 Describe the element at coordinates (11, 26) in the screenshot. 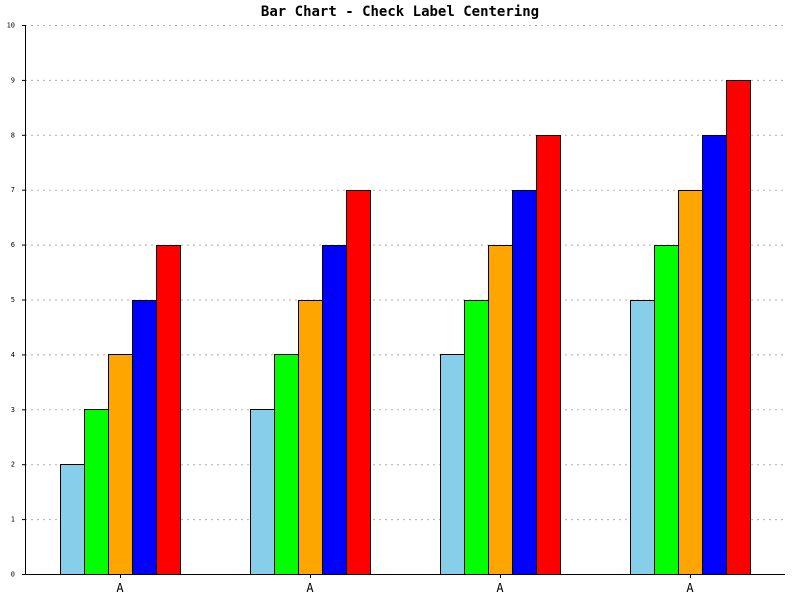

I see `y-tick-label: 10` at that location.